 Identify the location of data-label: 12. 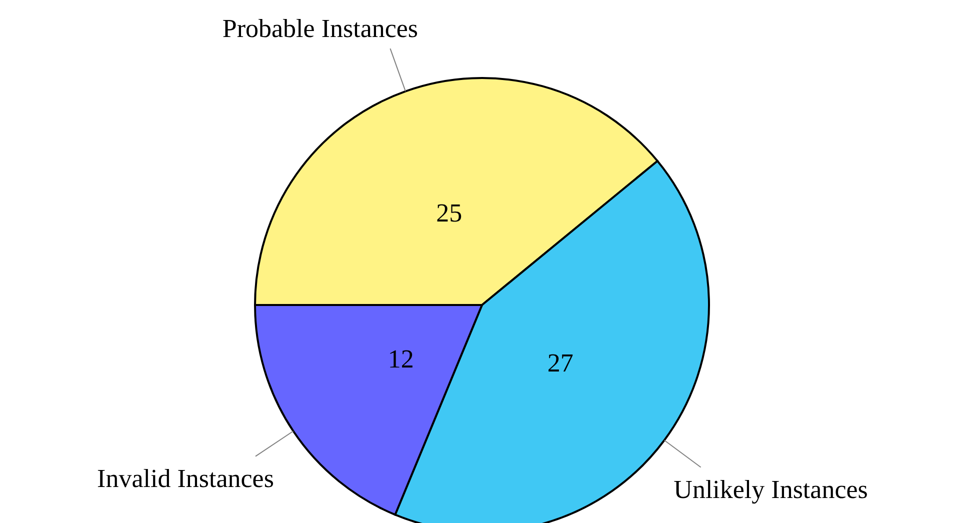
(401, 359).